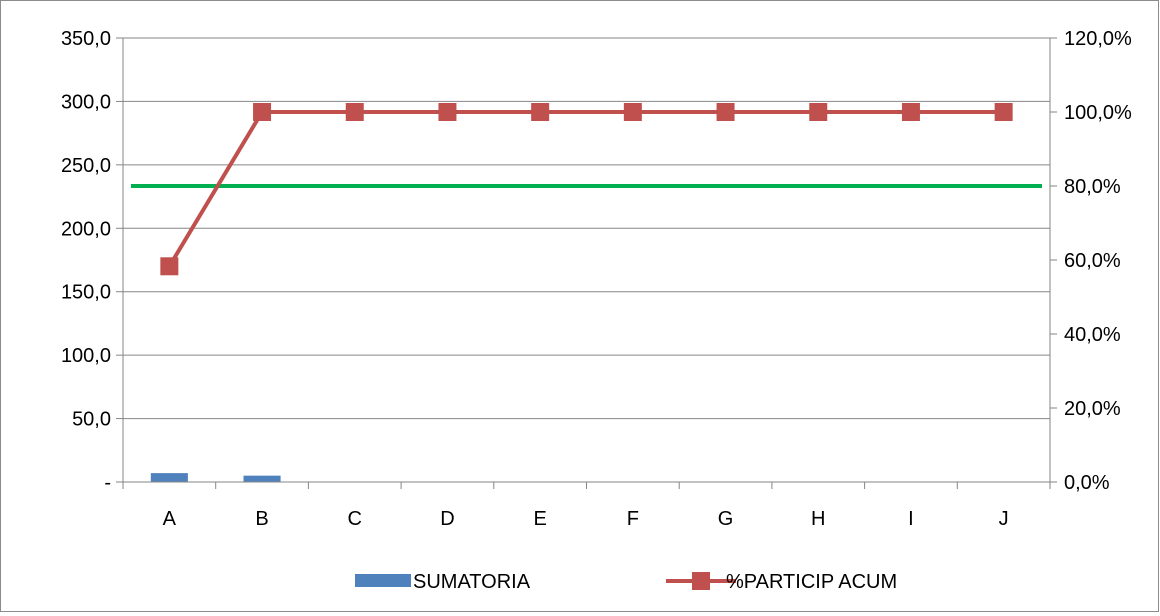 The width and height of the screenshot is (1160, 616). What do you see at coordinates (1004, 519) in the screenshot?
I see `x-axis-tick-label: J` at bounding box center [1004, 519].